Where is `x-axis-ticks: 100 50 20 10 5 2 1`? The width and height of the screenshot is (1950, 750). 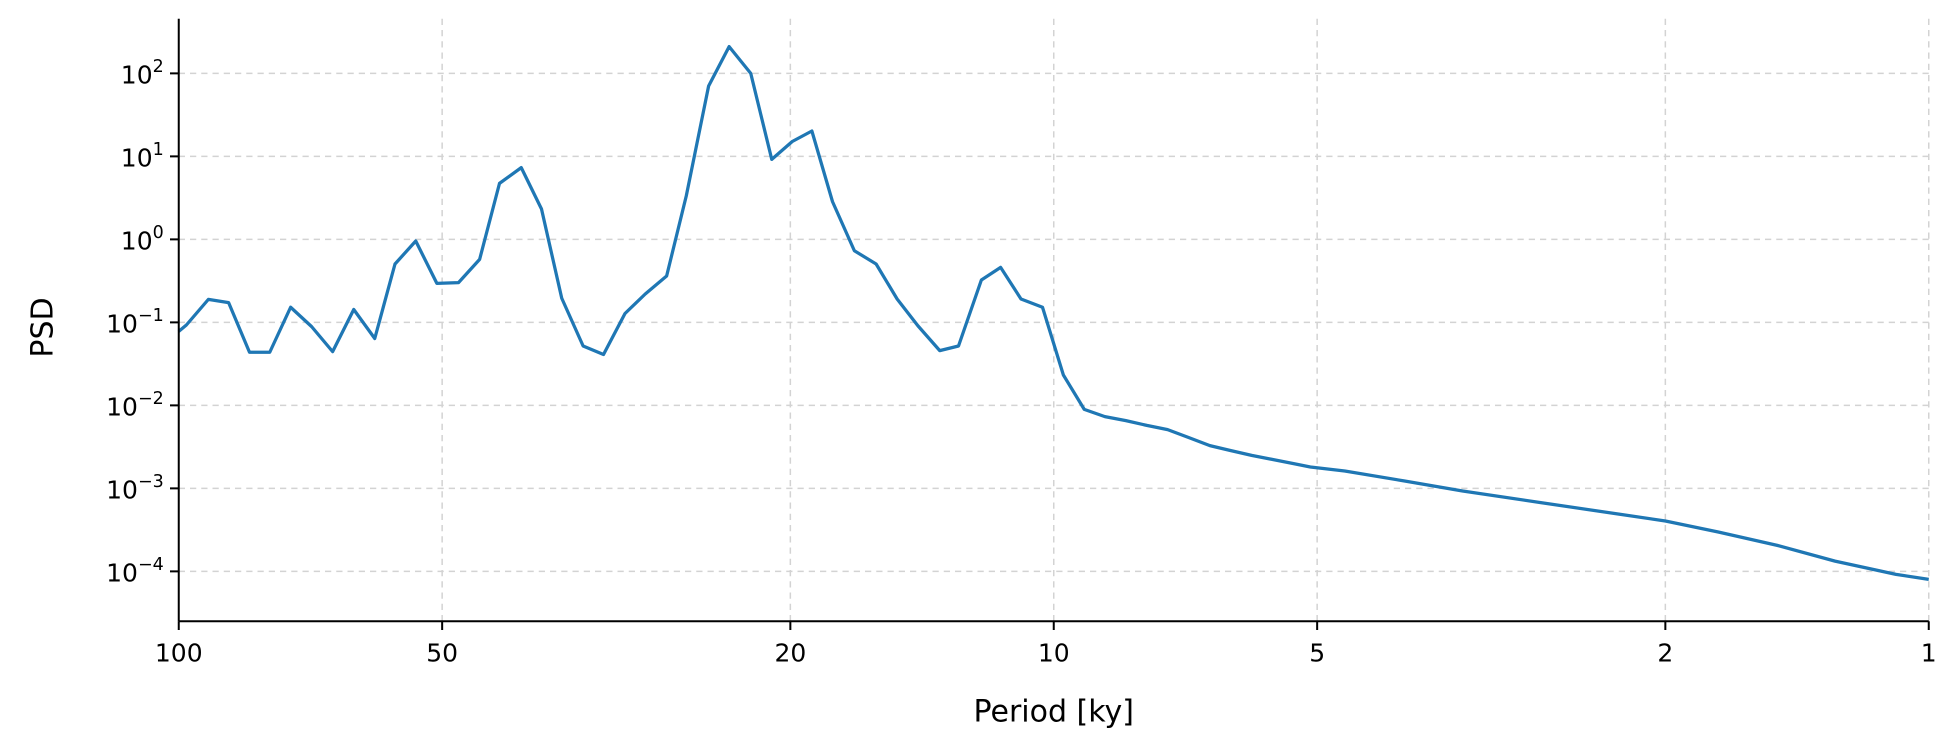 x-axis-ticks: 100 50 20 10 5 2 1 is located at coordinates (1046, 644).